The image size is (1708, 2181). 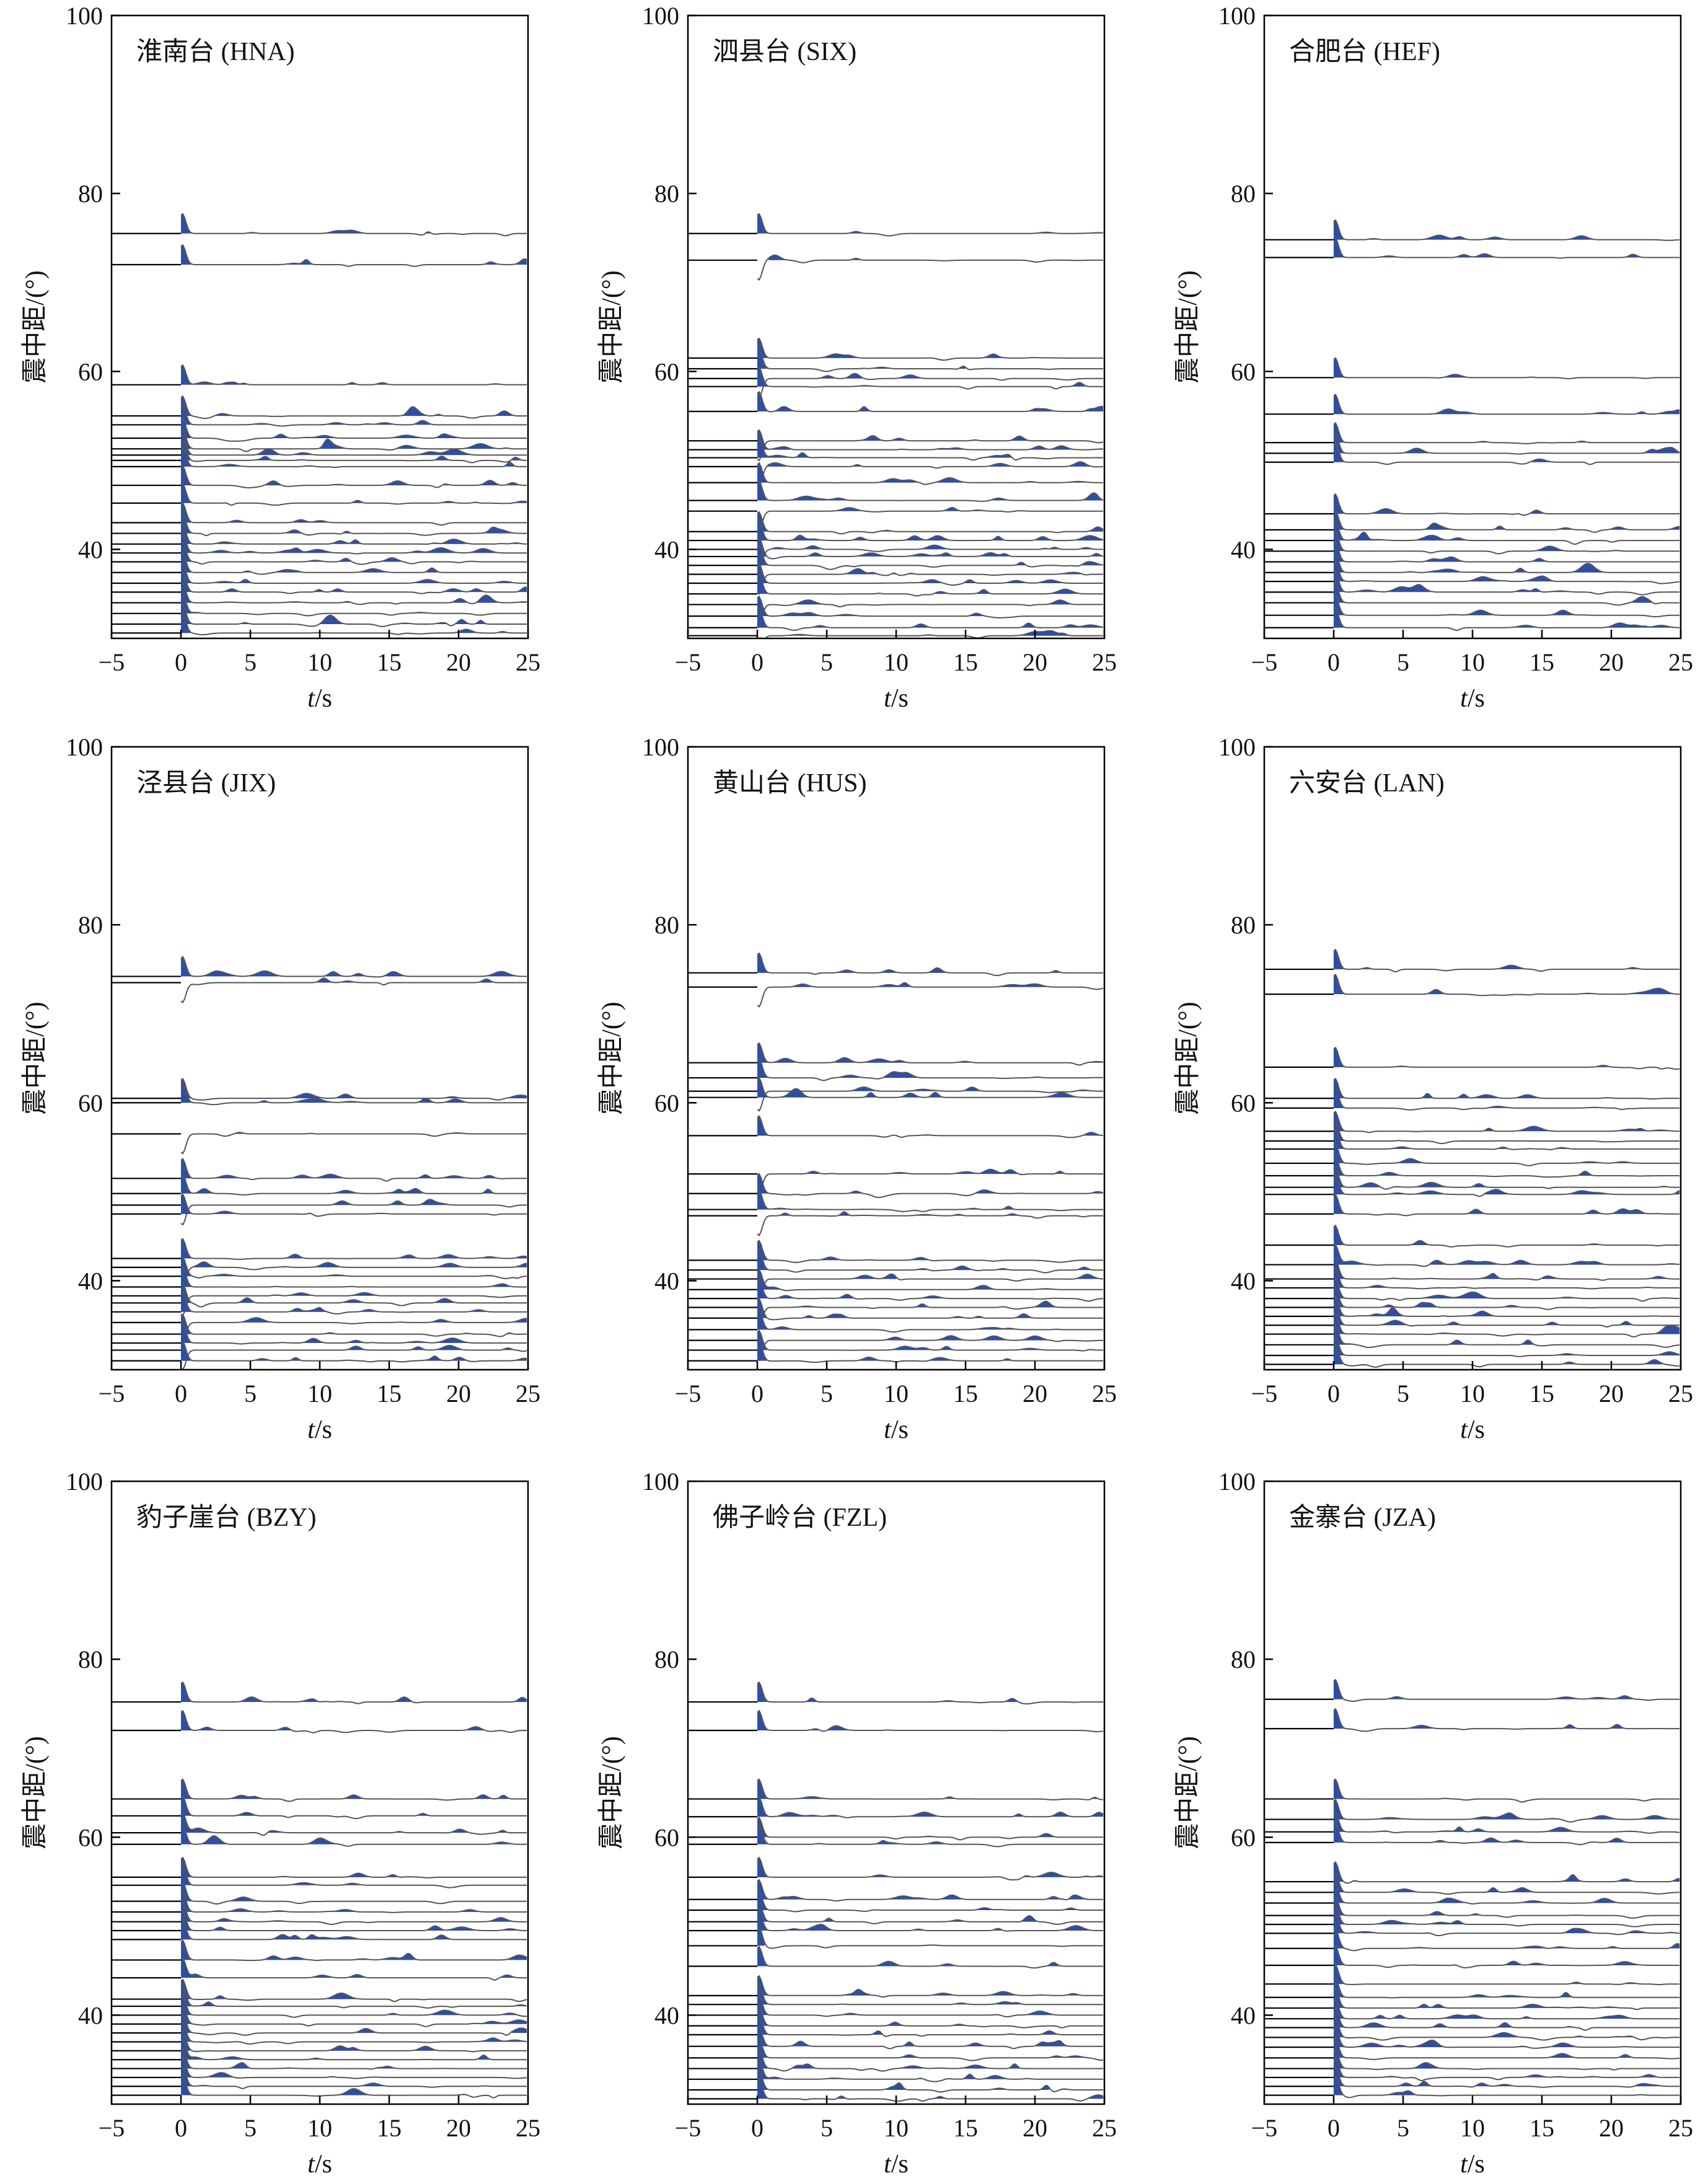 I want to click on panel-5: −5 0 5 10 15 20 25 40 60 80 100 t/s 震中距/(°) 黄山台 (HUS), so click(x=857, y=1088).